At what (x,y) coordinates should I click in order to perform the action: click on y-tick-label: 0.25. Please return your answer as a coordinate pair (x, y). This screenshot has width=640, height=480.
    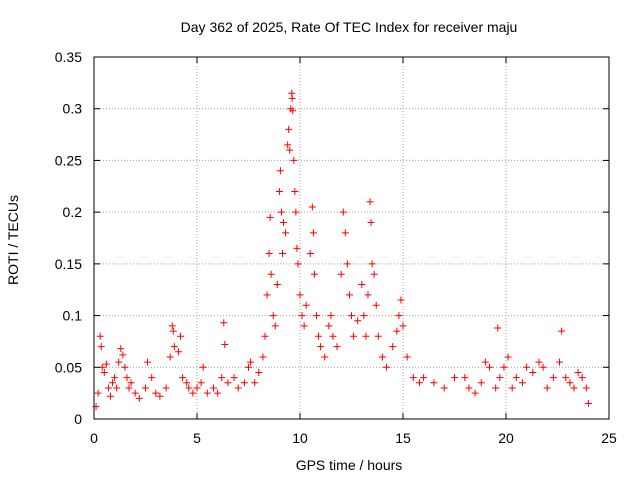
    Looking at the image, I should click on (68, 160).